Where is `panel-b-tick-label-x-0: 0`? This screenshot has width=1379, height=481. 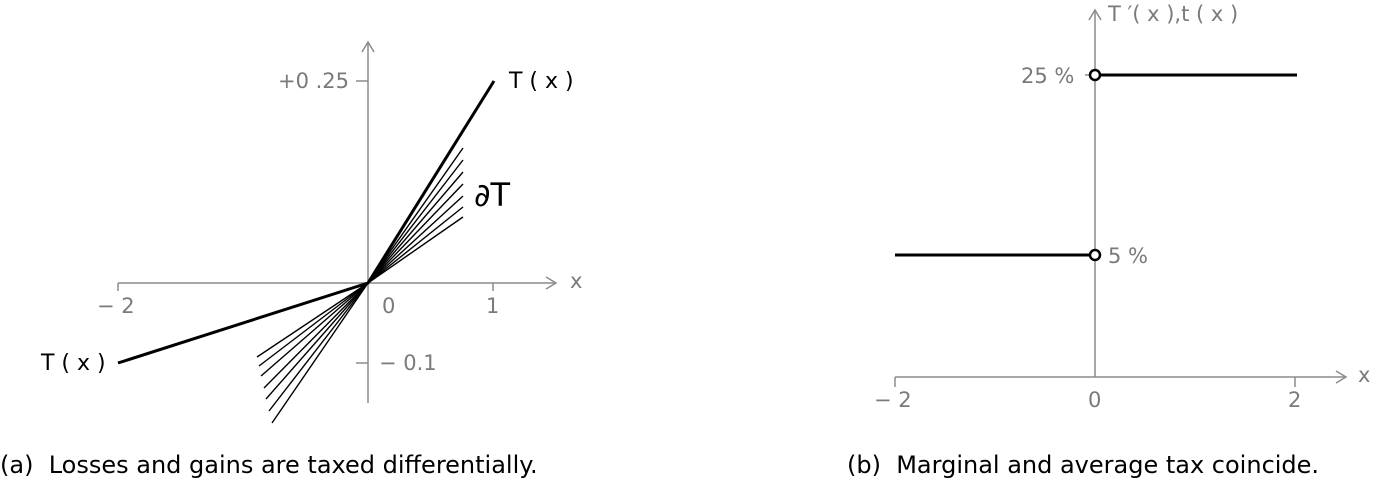
panel-b-tick-label-x-0: 0 is located at coordinates (1094, 400).